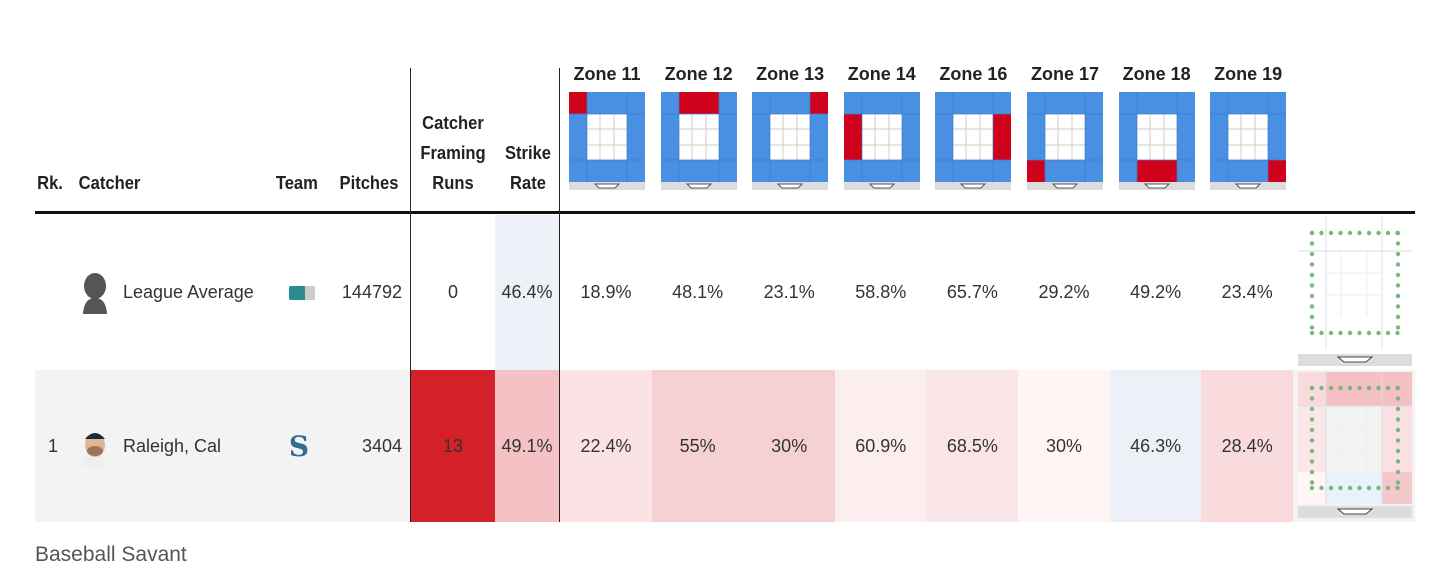 The width and height of the screenshot is (1430, 585). What do you see at coordinates (698, 74) in the screenshot?
I see `header-zone: Zone 12` at bounding box center [698, 74].